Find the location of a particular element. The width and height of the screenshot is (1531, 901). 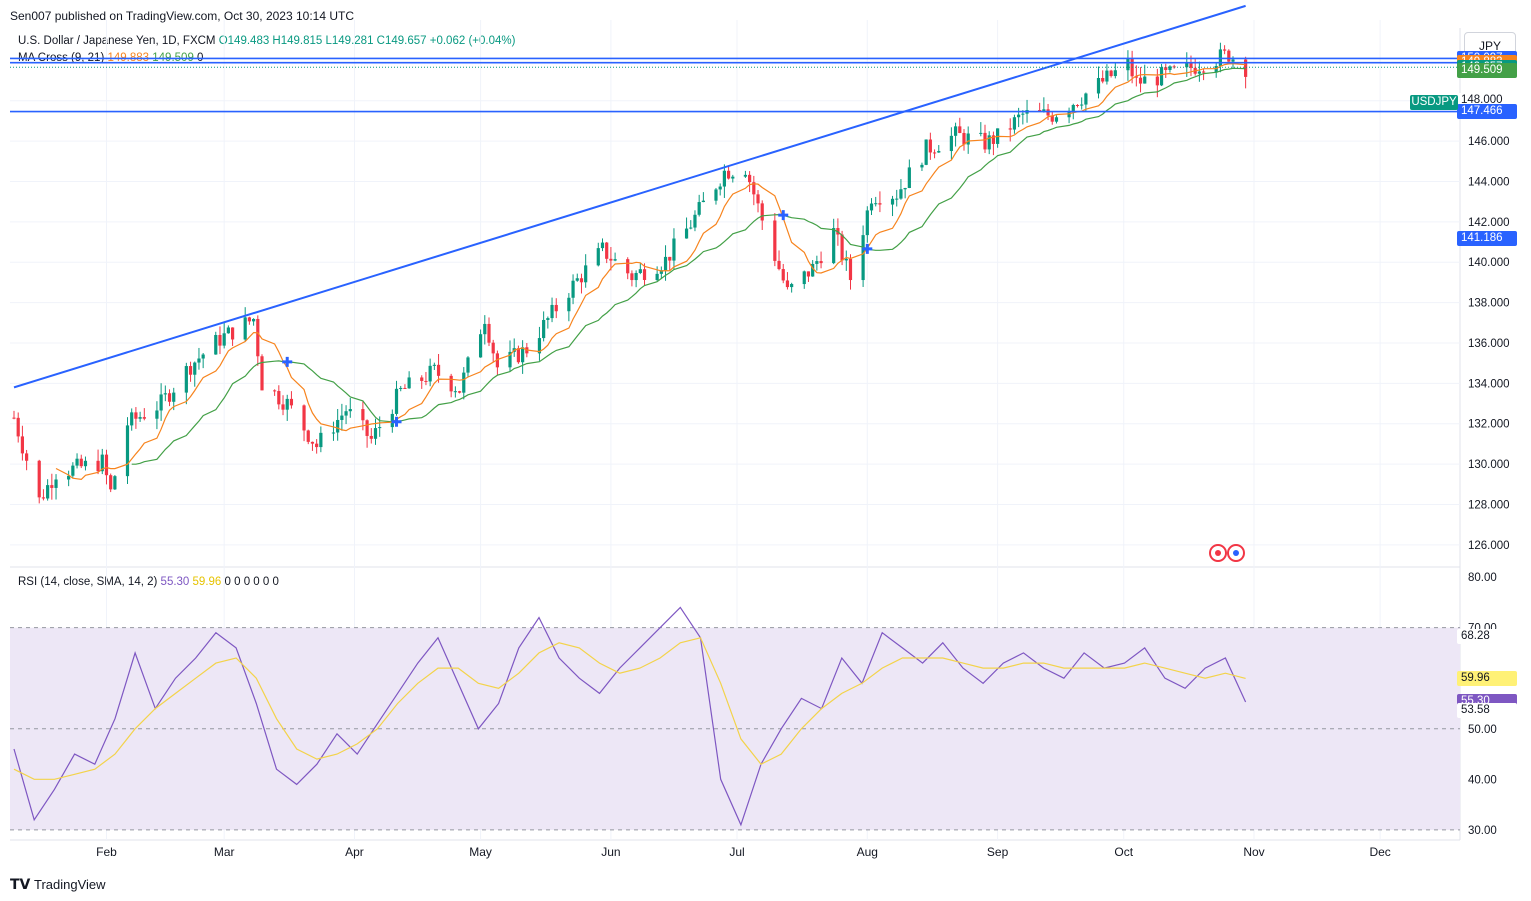

price-change: +0.062 (+0.04%) is located at coordinates (472, 41).